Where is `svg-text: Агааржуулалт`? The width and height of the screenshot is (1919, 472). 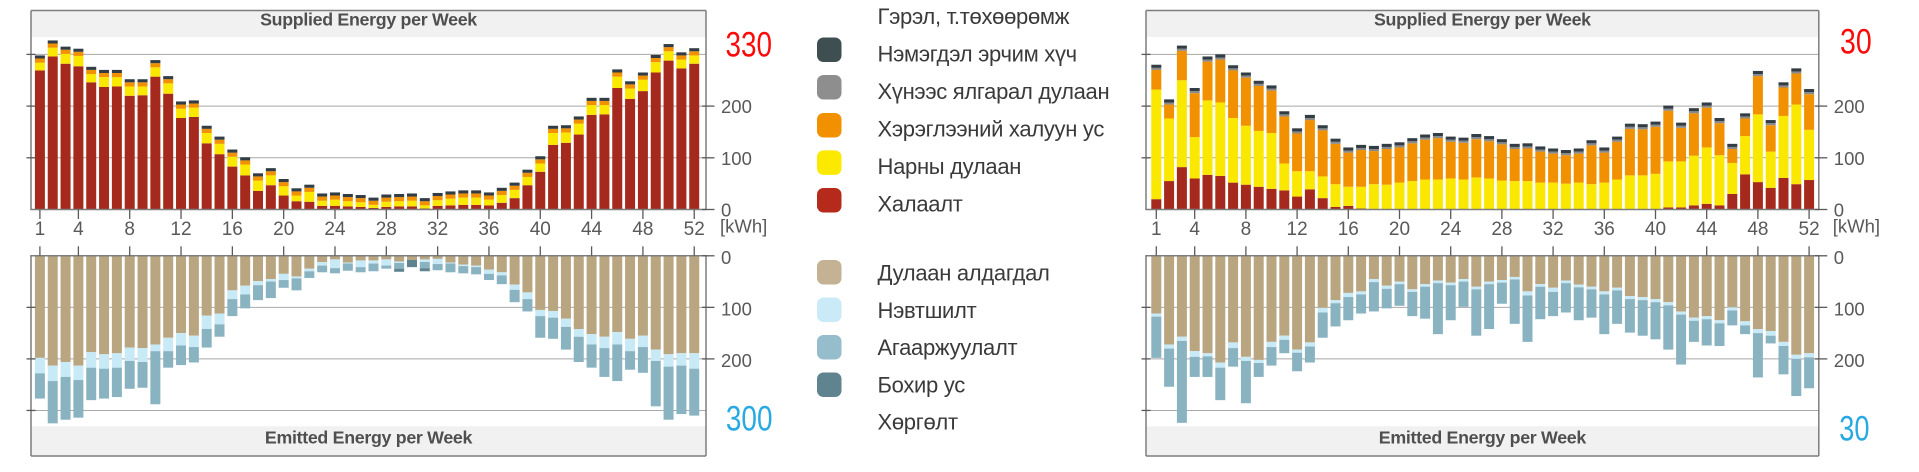 svg-text: Агааржуулалт is located at coordinates (948, 347).